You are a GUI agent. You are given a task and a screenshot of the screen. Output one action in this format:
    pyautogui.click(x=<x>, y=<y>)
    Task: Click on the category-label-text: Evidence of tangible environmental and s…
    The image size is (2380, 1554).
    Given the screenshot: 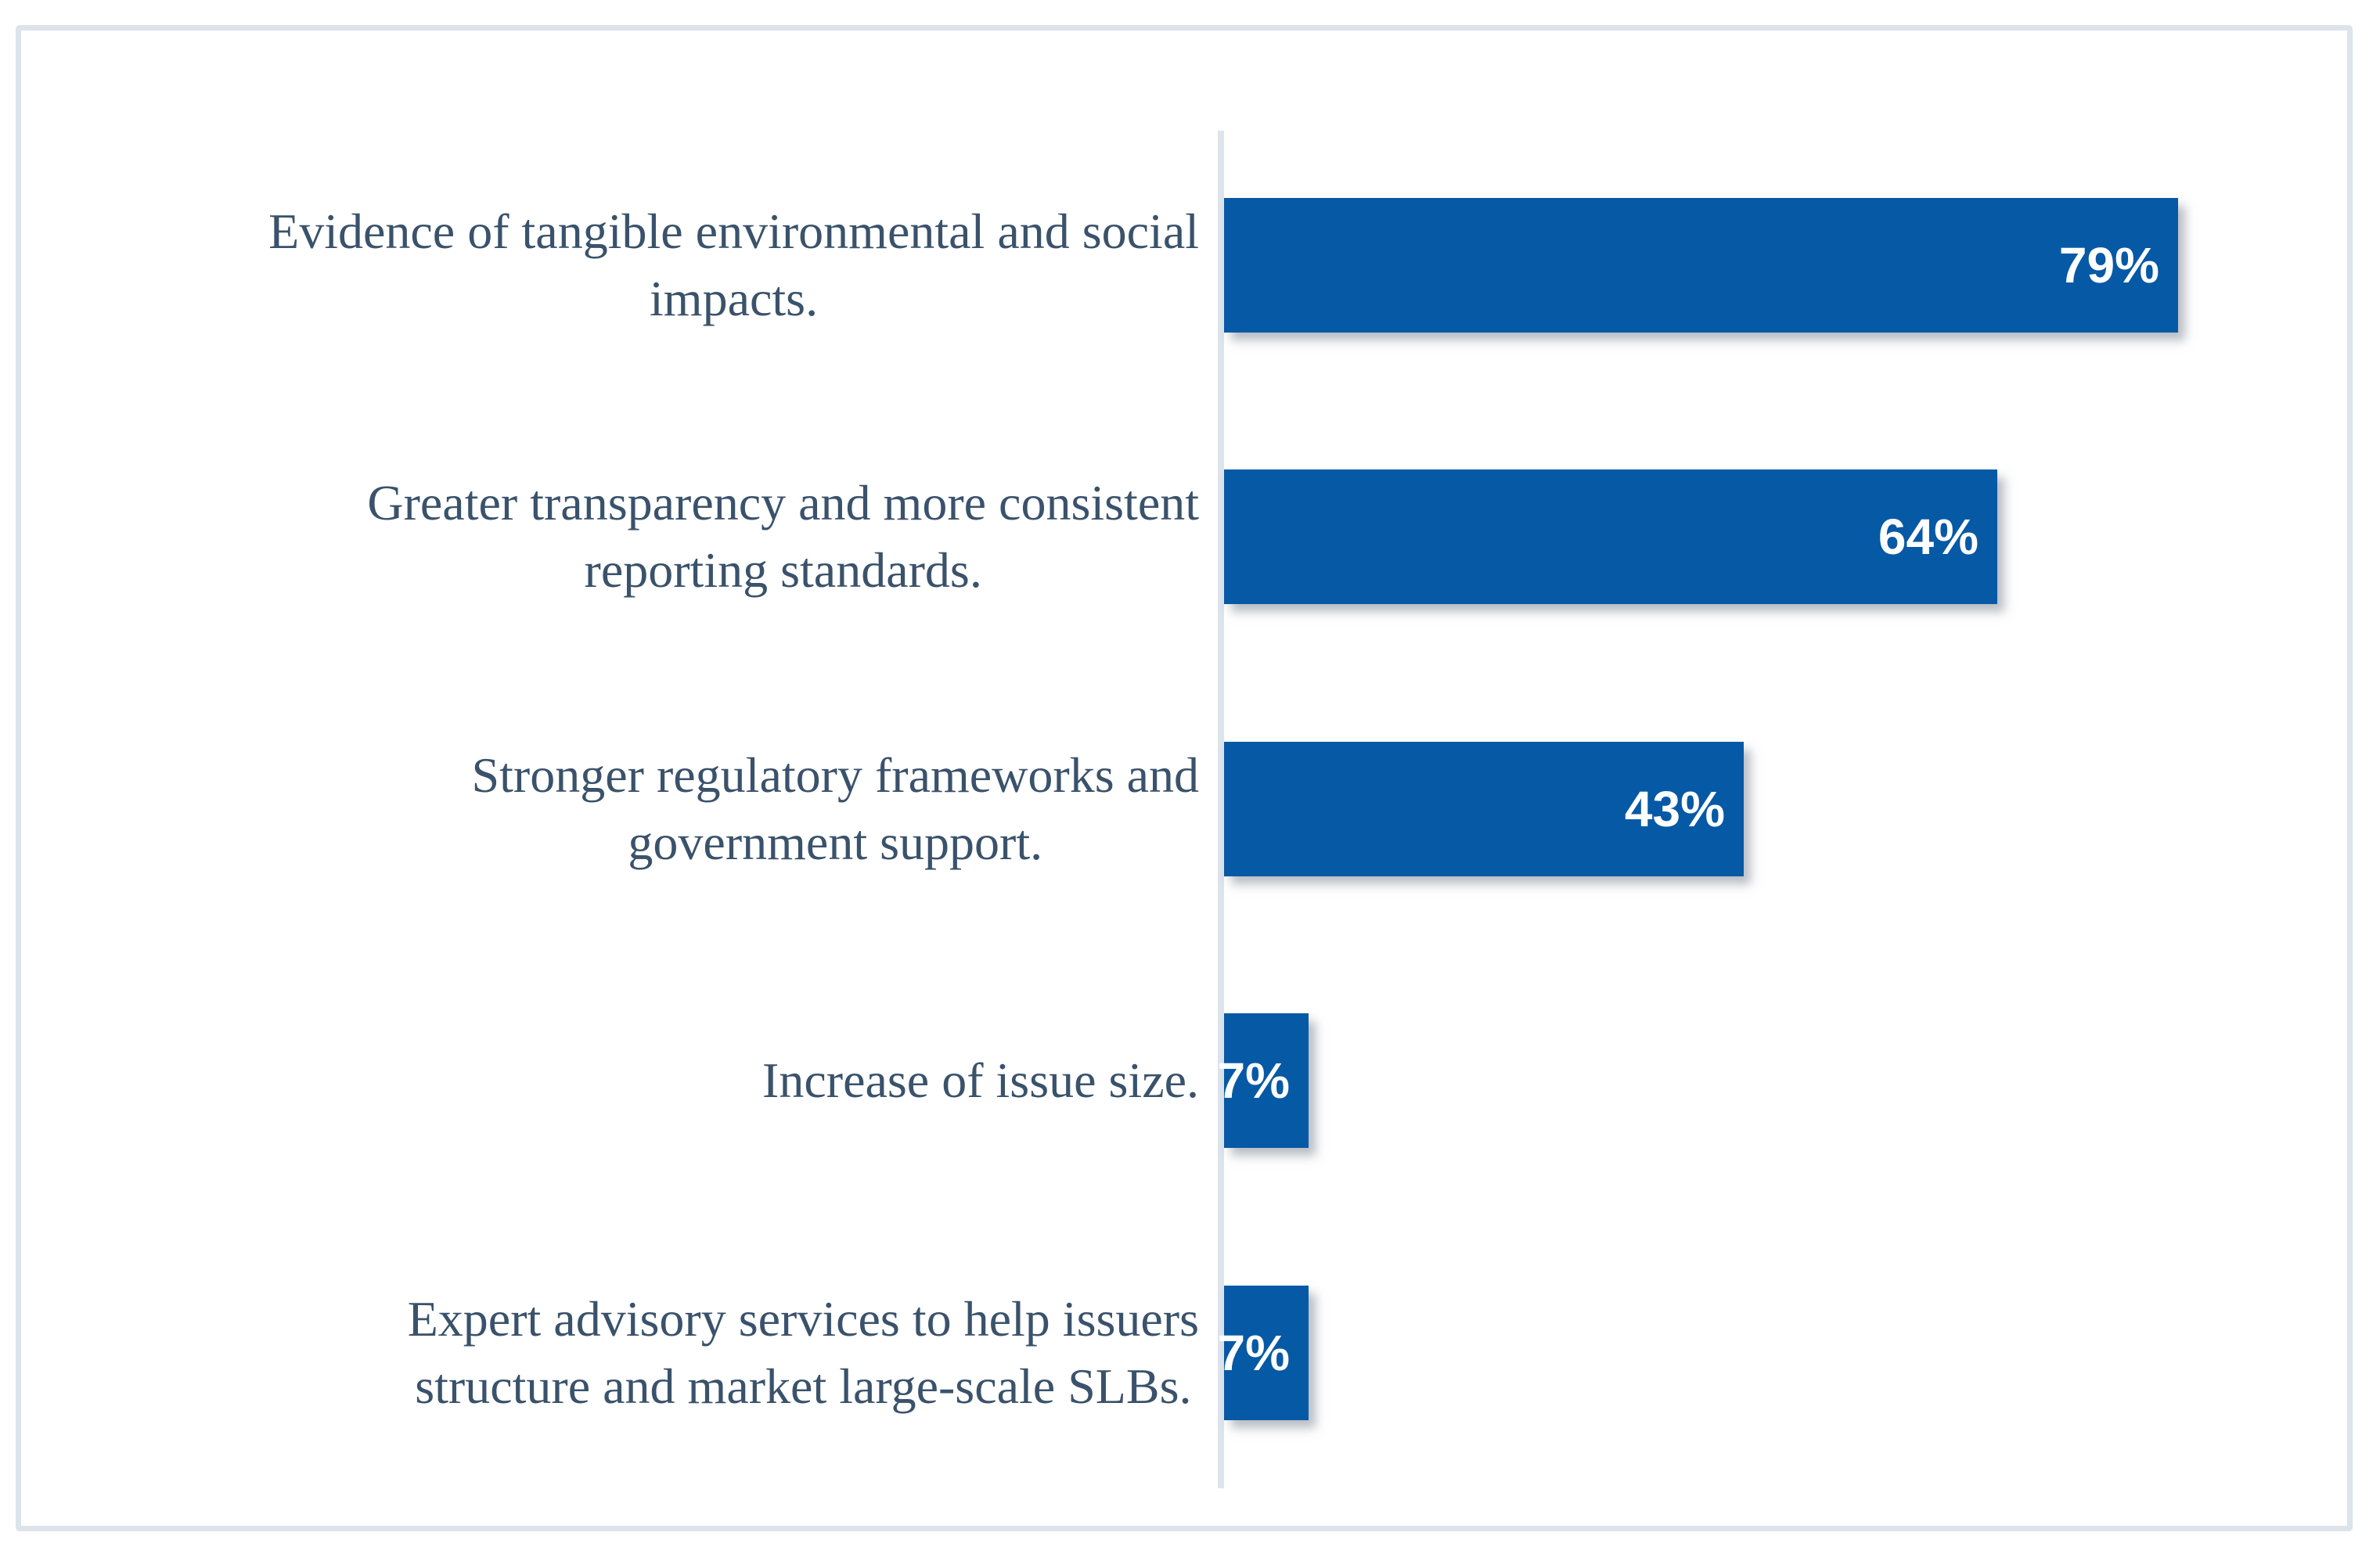 What is the action you would take?
    pyautogui.click(x=733, y=265)
    